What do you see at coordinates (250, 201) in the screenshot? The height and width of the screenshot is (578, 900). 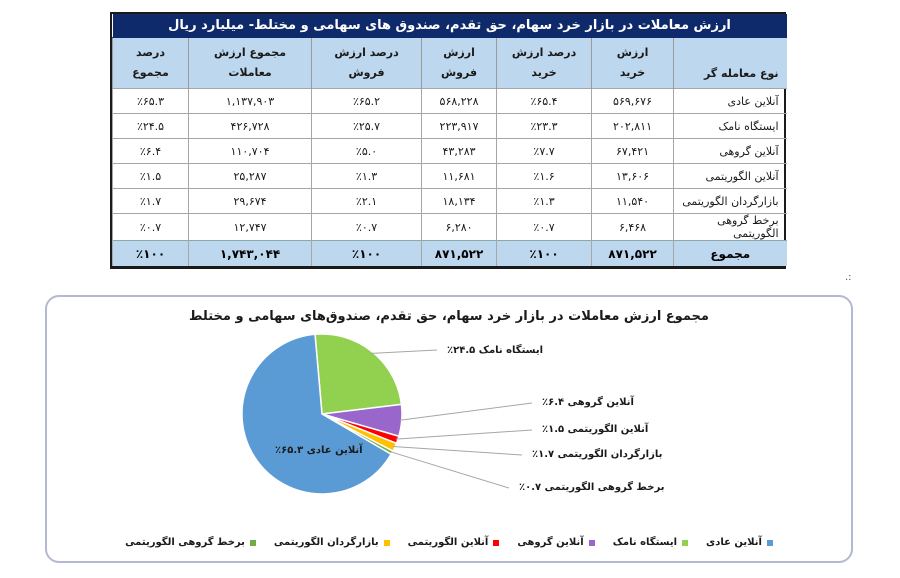 I see `cell-total-value: ۲۹,۶۷۴` at bounding box center [250, 201].